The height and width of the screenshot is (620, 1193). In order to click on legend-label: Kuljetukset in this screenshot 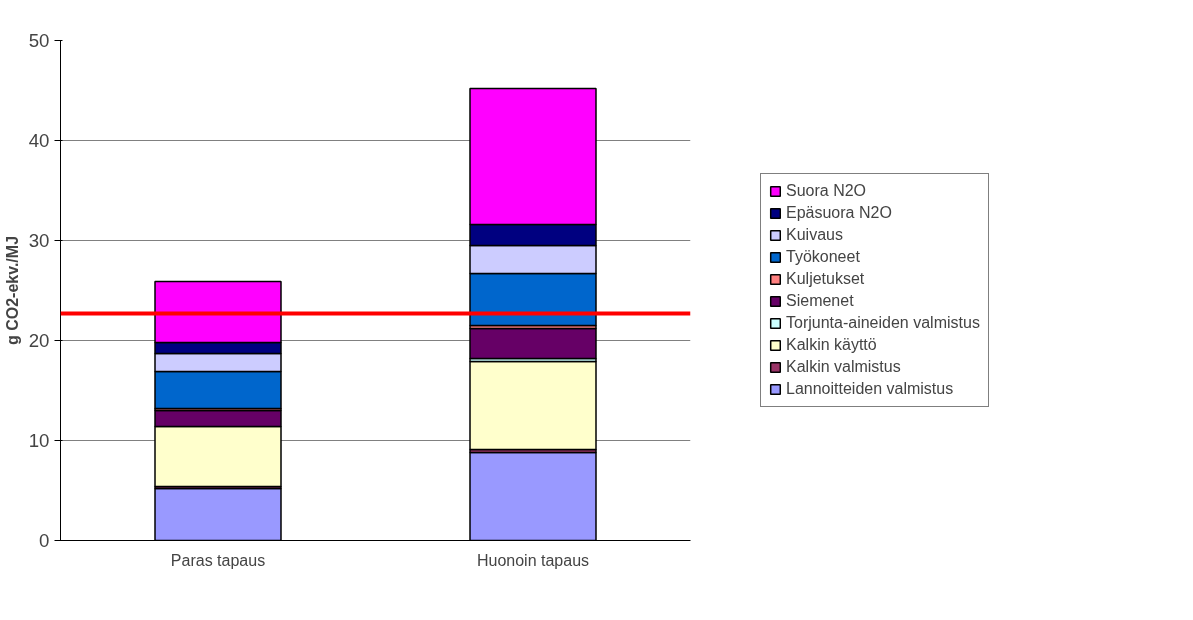, I will do `click(825, 279)`.